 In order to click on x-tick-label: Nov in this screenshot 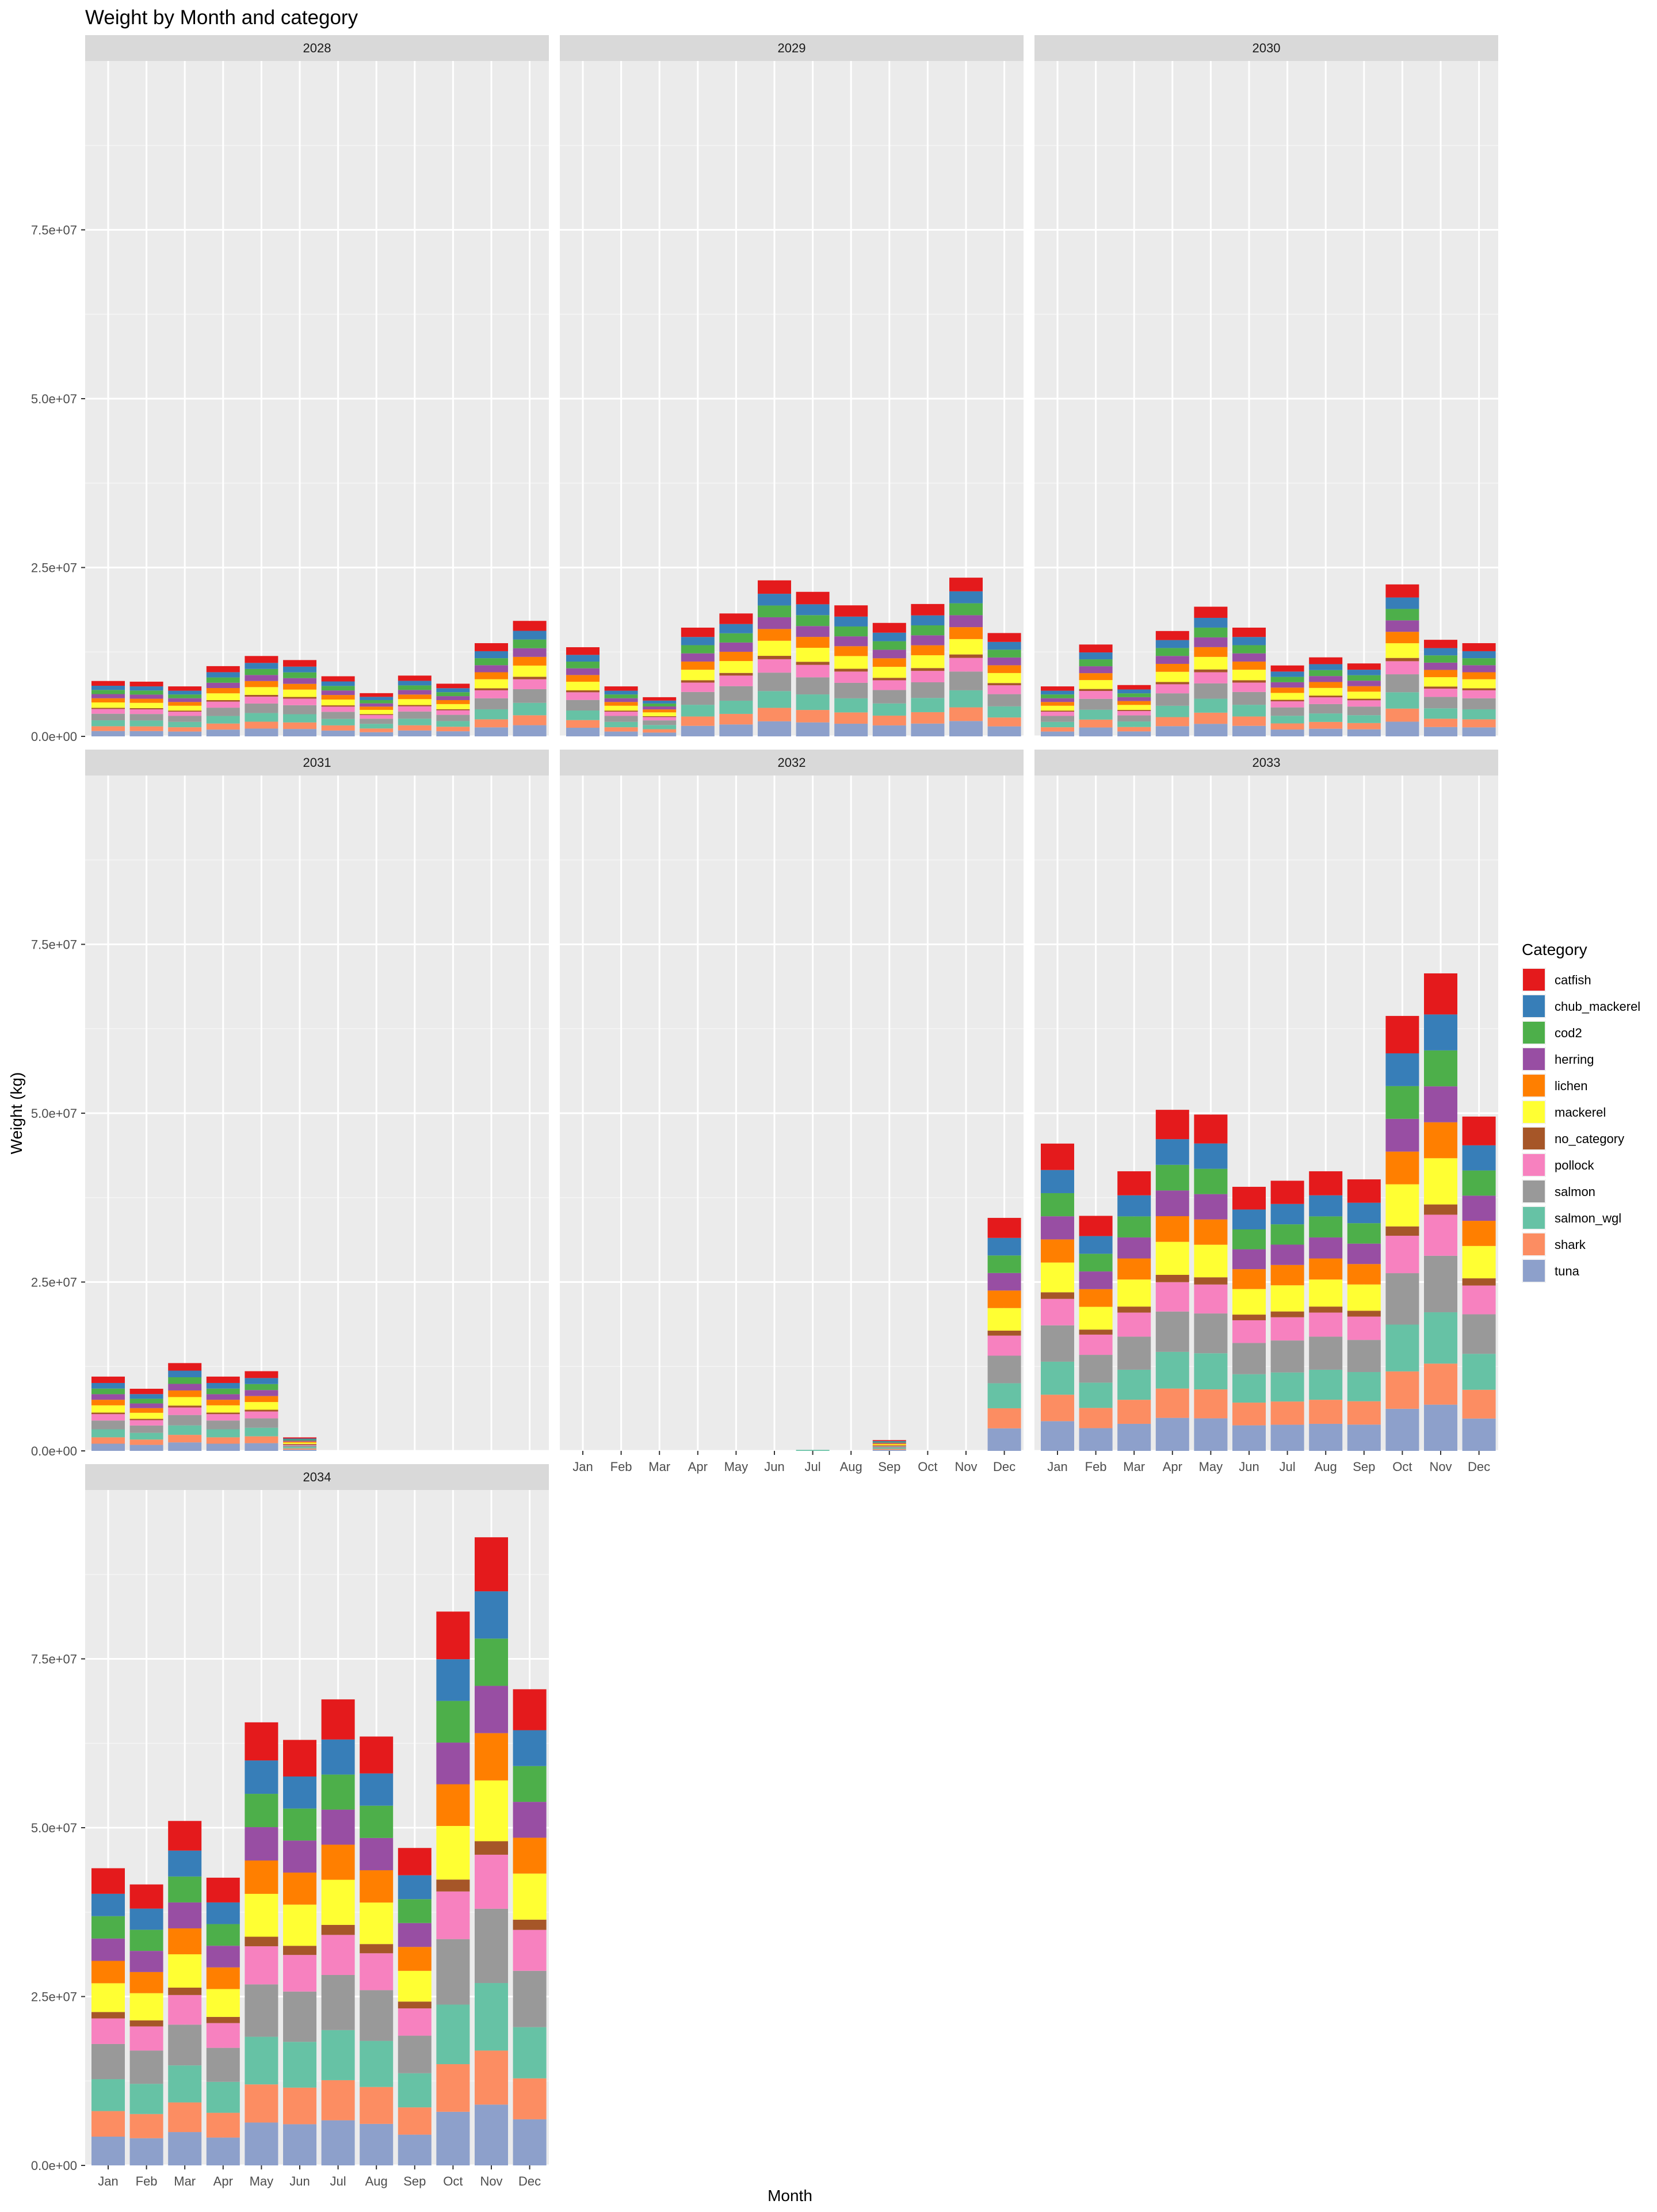, I will do `click(966, 1467)`.